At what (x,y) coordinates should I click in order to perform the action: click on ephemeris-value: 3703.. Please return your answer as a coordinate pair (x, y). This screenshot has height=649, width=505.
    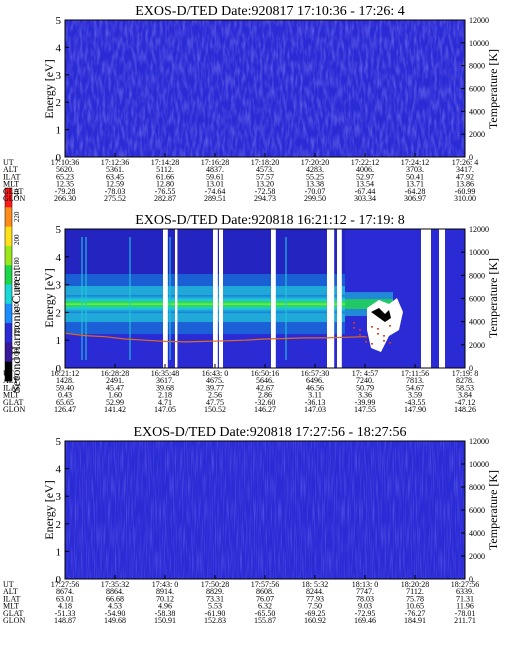
    Looking at the image, I should click on (415, 169).